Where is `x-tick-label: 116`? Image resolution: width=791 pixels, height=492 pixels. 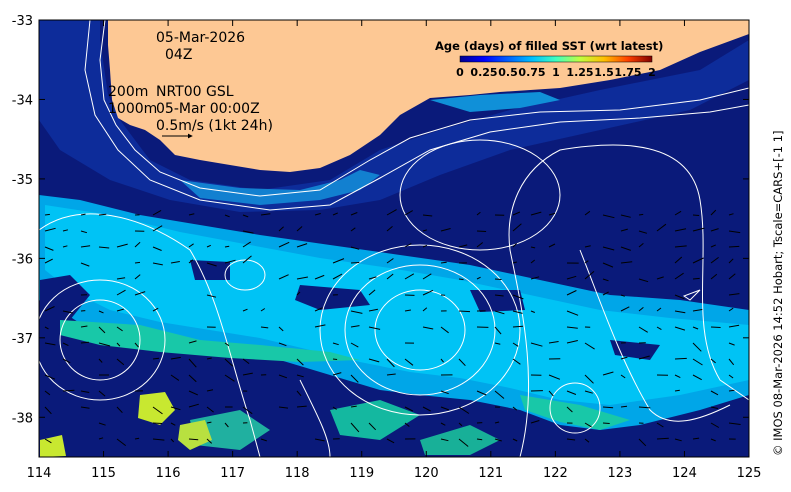 x-tick-label: 116 is located at coordinates (168, 473).